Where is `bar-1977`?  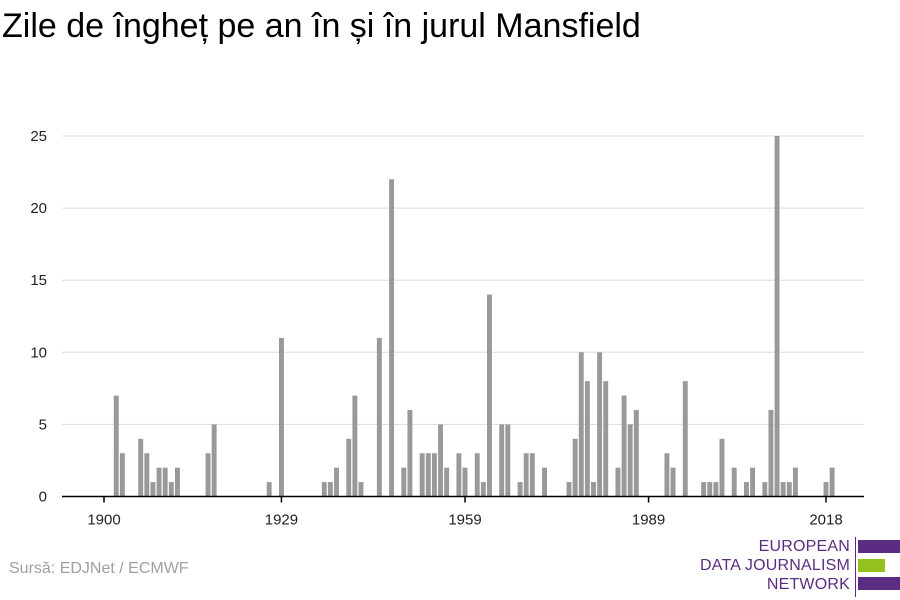
bar-1977 is located at coordinates (575, 467).